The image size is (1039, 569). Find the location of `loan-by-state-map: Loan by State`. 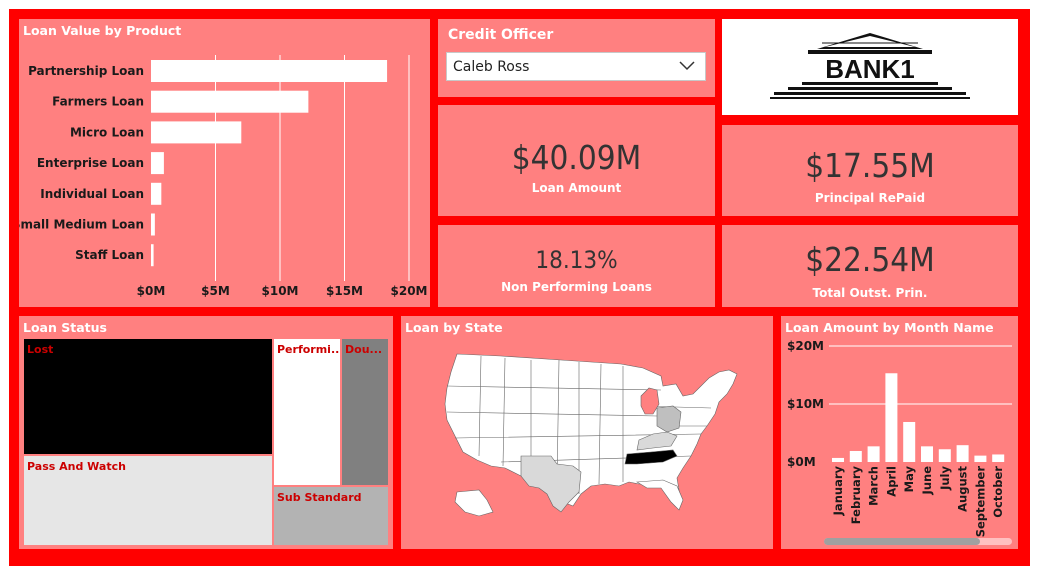

loan-by-state-map: Loan by State is located at coordinates (587, 432).